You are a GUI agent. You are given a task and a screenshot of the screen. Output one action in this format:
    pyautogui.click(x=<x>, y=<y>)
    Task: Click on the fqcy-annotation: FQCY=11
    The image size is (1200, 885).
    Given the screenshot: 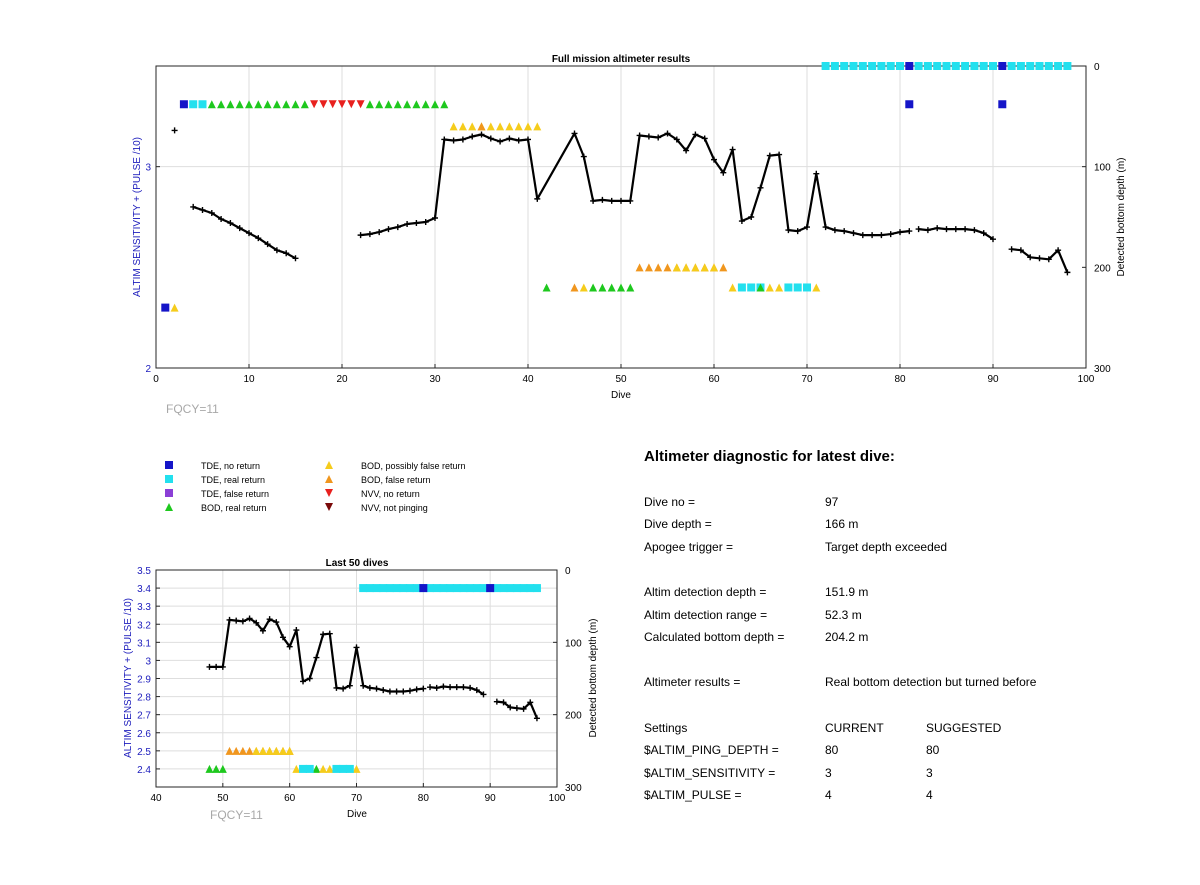 What is the action you would take?
    pyautogui.click(x=192, y=409)
    